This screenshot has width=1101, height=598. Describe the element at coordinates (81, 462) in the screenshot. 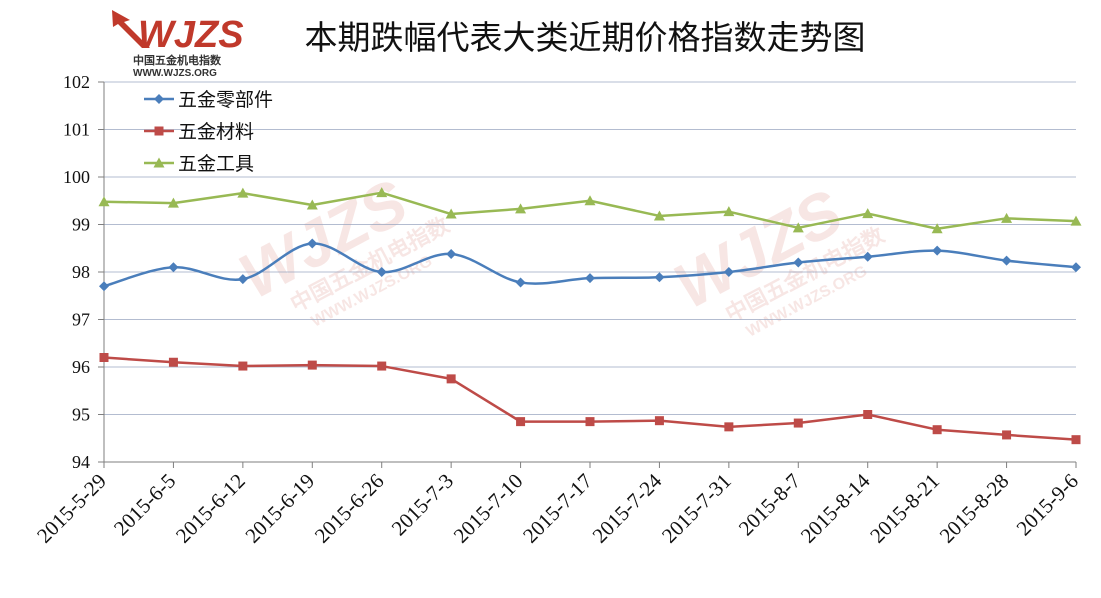

I see `y-tick-label: 94` at that location.